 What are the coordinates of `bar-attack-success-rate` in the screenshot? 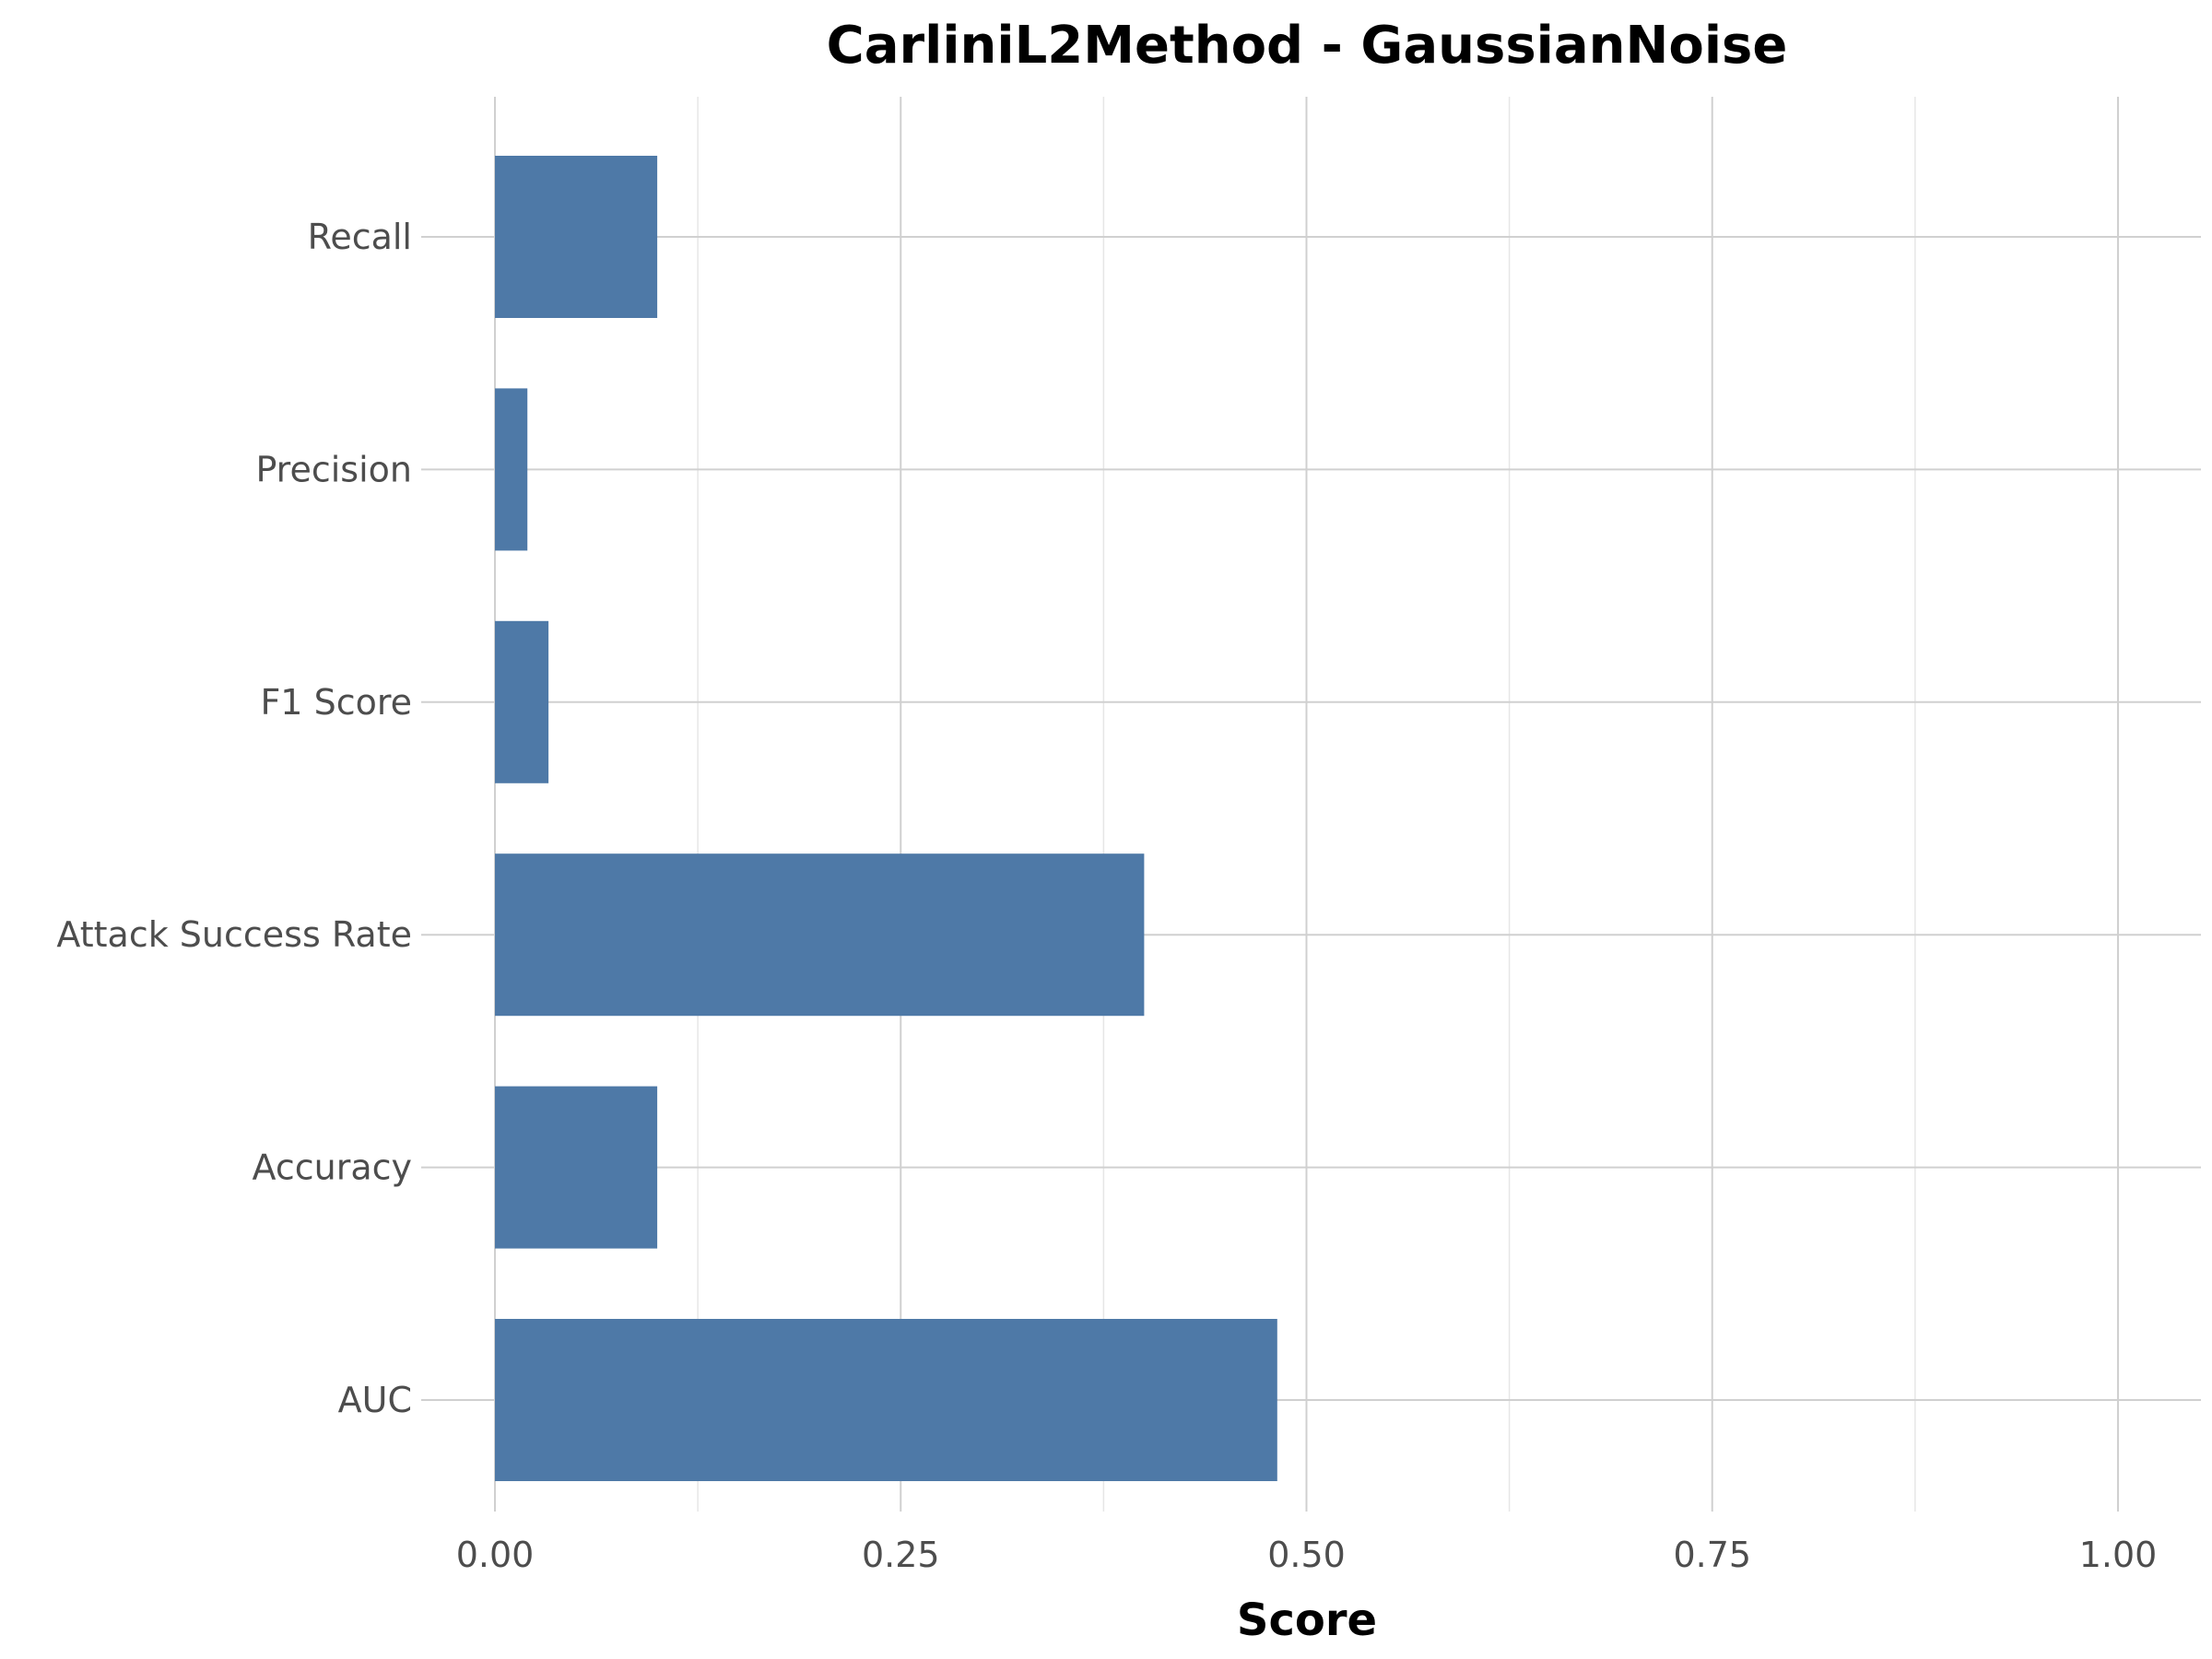 It's located at (820, 935).